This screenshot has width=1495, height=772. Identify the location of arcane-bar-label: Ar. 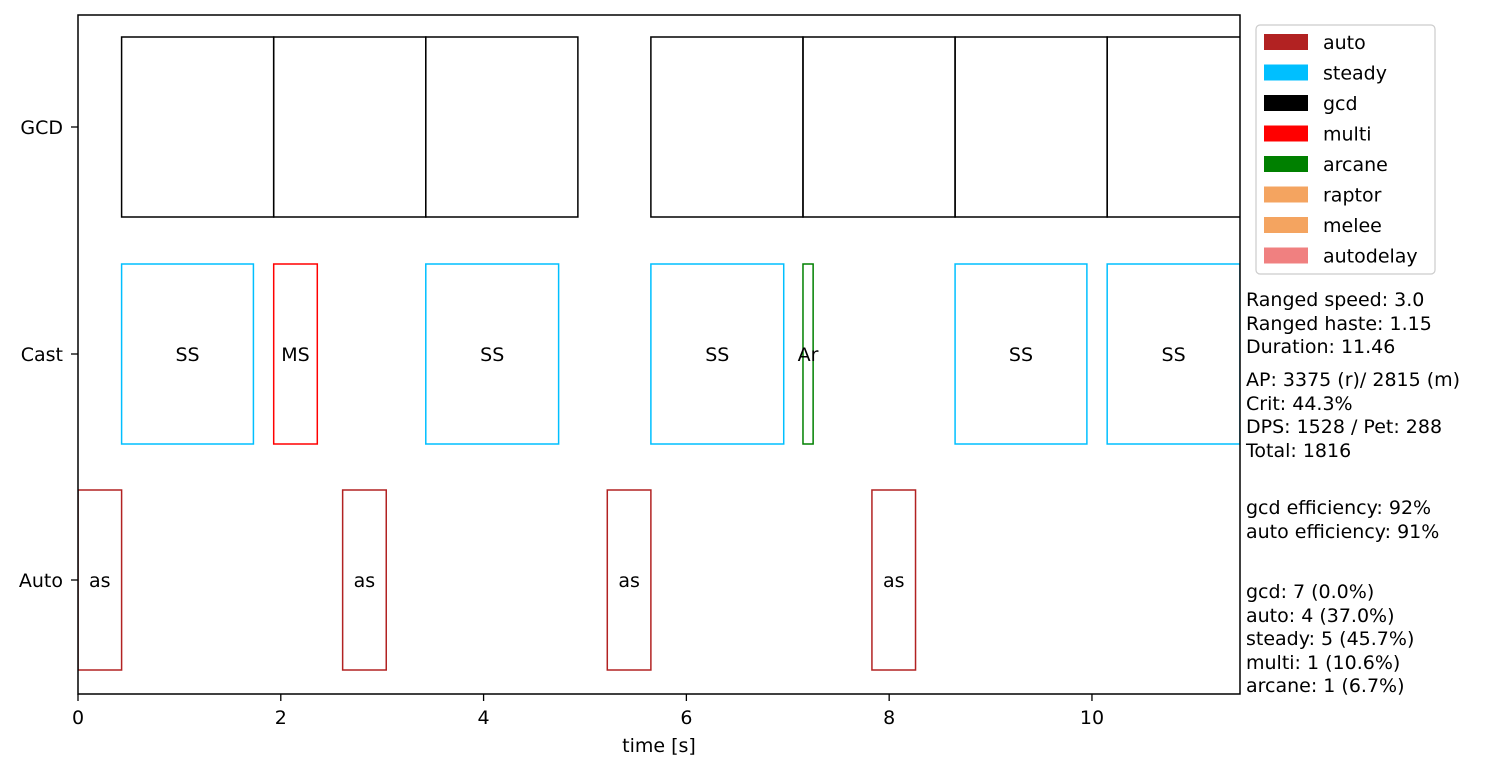
(808, 355).